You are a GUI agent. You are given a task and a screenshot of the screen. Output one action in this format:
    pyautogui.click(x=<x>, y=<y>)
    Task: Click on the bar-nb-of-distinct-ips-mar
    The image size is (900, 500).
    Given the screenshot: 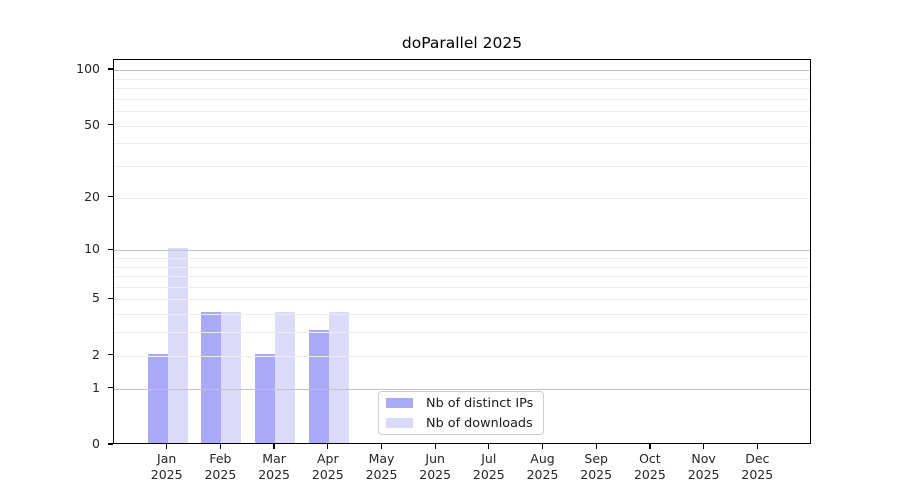 What is the action you would take?
    pyautogui.click(x=265, y=398)
    